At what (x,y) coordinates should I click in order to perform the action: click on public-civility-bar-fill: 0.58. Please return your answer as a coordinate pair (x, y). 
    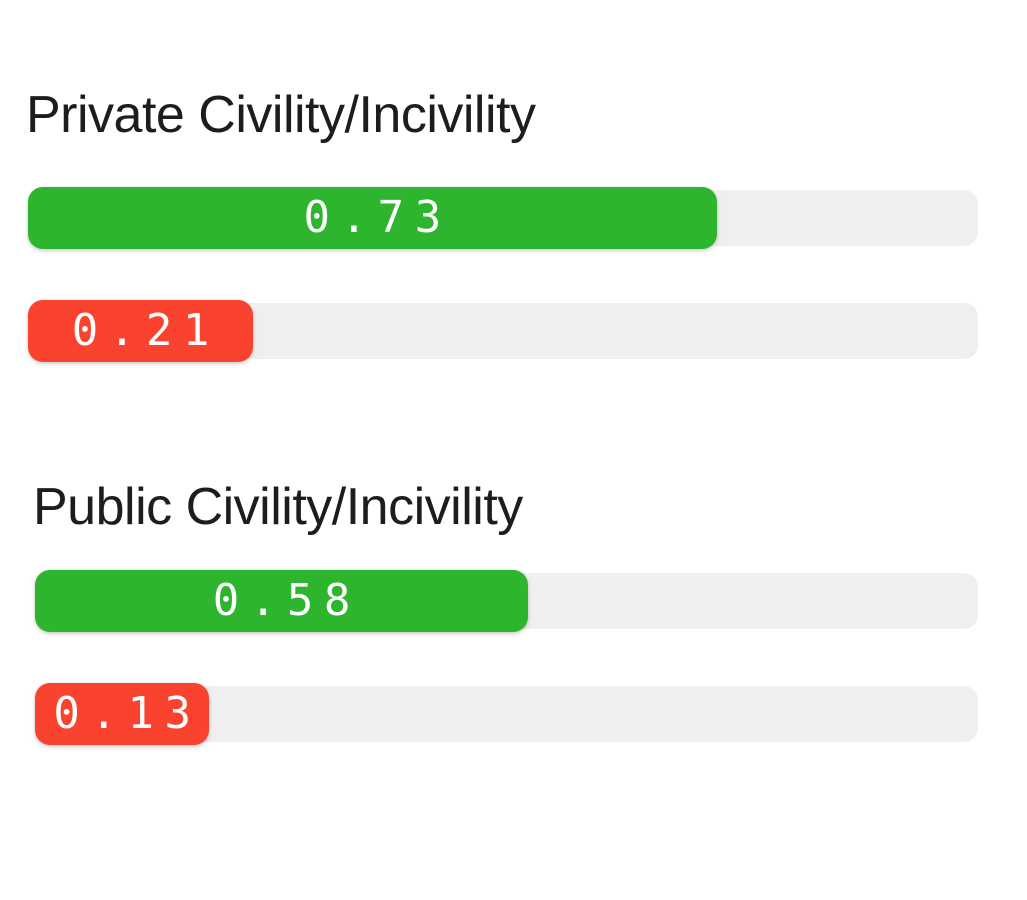
    Looking at the image, I should click on (282, 600).